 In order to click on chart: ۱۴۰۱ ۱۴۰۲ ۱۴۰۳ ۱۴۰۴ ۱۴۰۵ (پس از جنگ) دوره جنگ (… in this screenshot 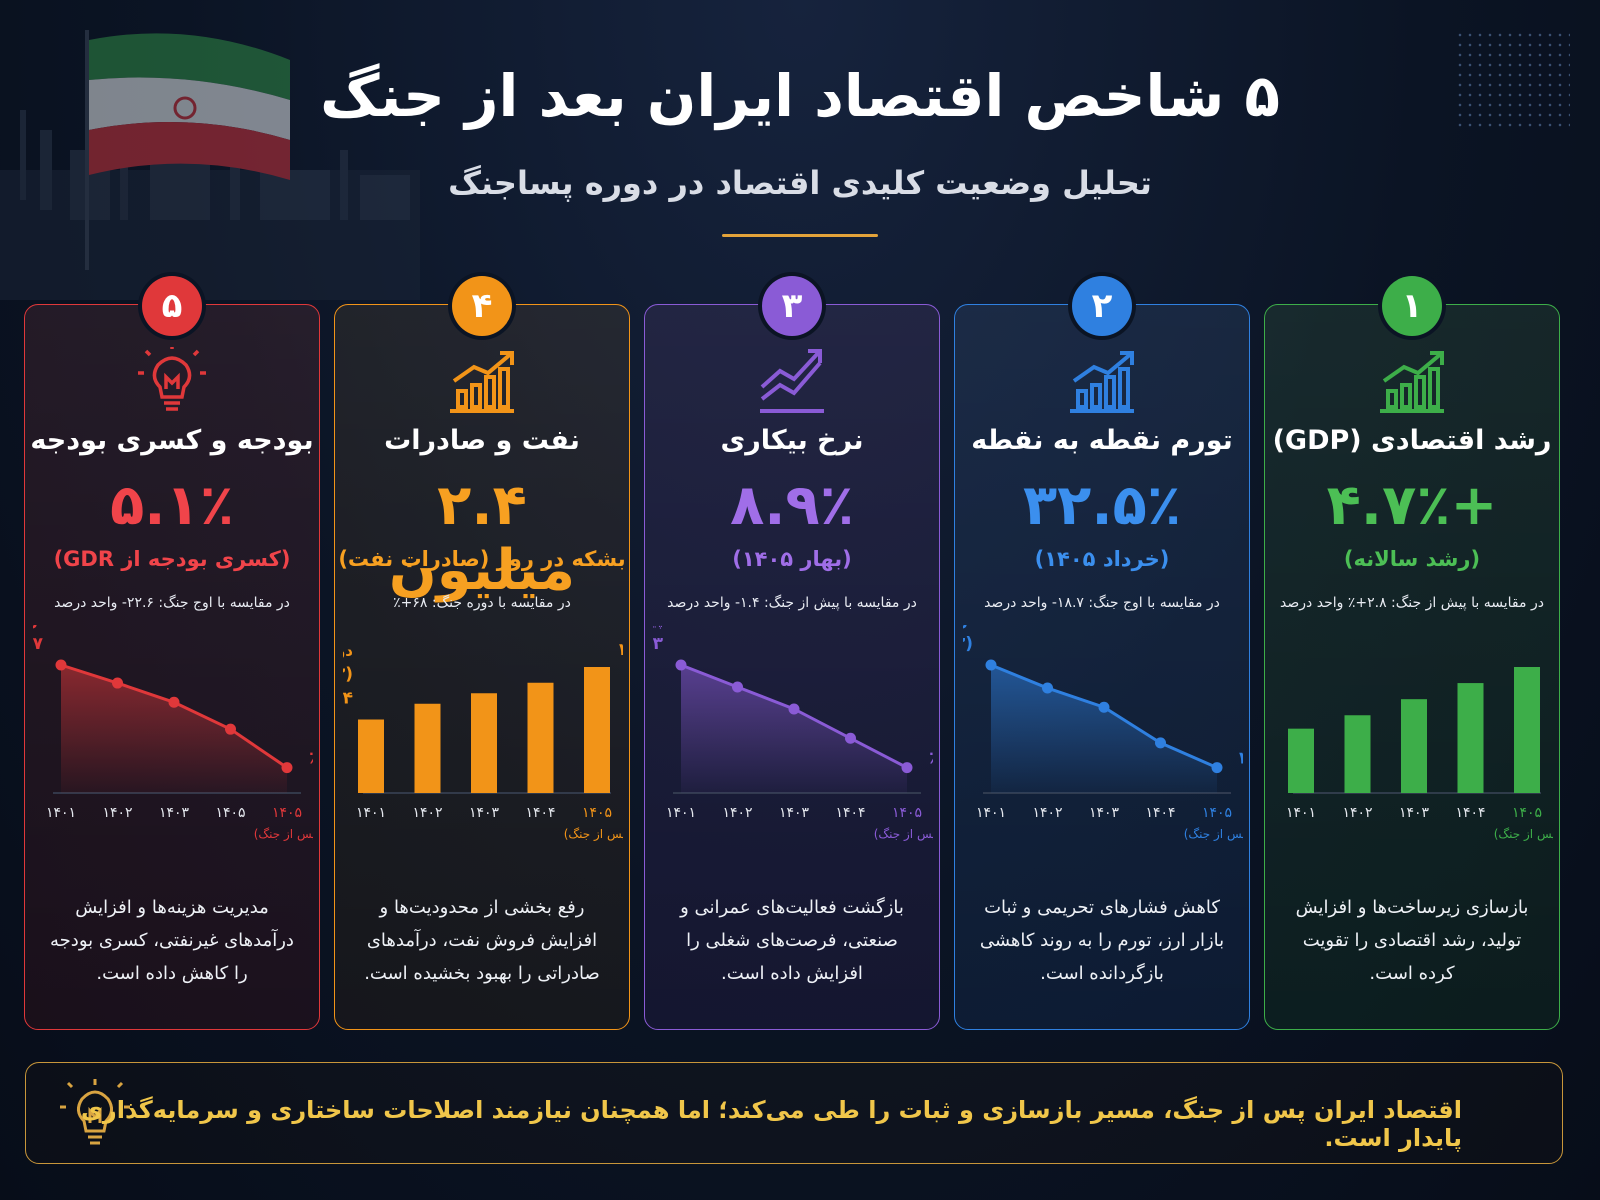, I will do `click(483, 741)`.